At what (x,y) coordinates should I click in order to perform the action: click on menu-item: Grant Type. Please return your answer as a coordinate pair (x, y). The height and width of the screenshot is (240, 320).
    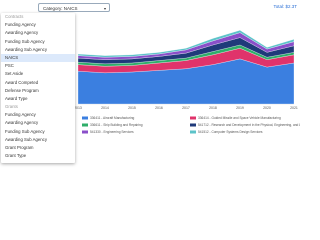
    Looking at the image, I should click on (16, 156).